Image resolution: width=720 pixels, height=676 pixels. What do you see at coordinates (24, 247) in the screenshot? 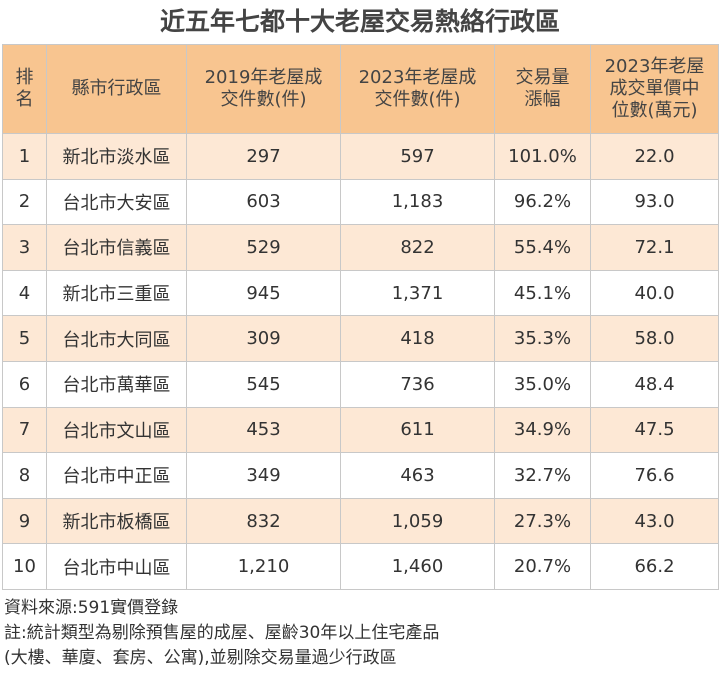
I see `table-cell: 3` at bounding box center [24, 247].